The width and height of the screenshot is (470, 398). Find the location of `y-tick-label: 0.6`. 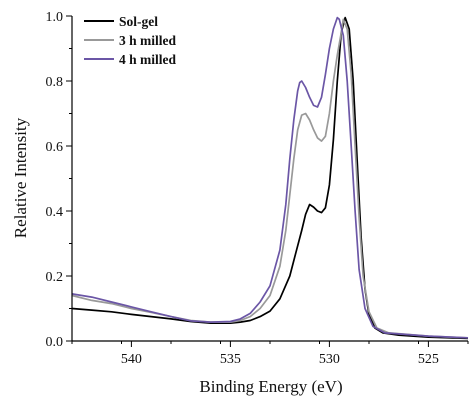

y-tick-label: 0.6 is located at coordinates (55, 147).